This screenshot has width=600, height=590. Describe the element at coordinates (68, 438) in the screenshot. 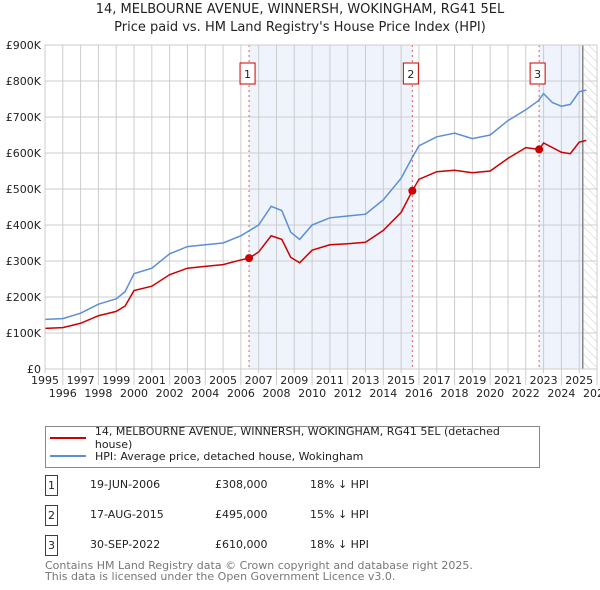

I see `legend-swatch-red` at that location.